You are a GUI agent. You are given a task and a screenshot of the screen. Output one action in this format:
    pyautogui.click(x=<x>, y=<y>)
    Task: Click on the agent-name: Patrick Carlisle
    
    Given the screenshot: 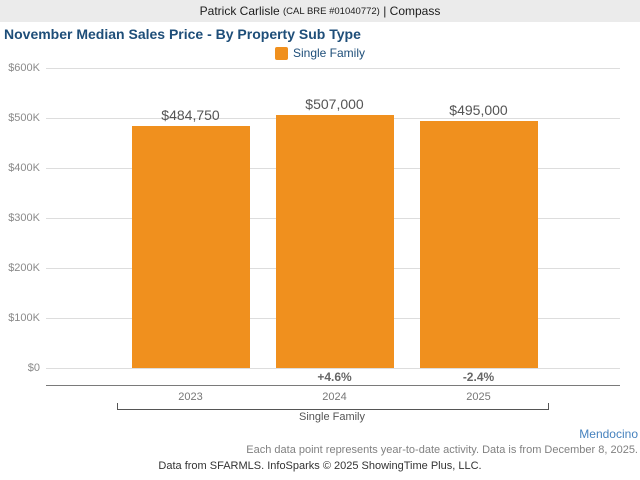 What is the action you would take?
    pyautogui.click(x=239, y=11)
    